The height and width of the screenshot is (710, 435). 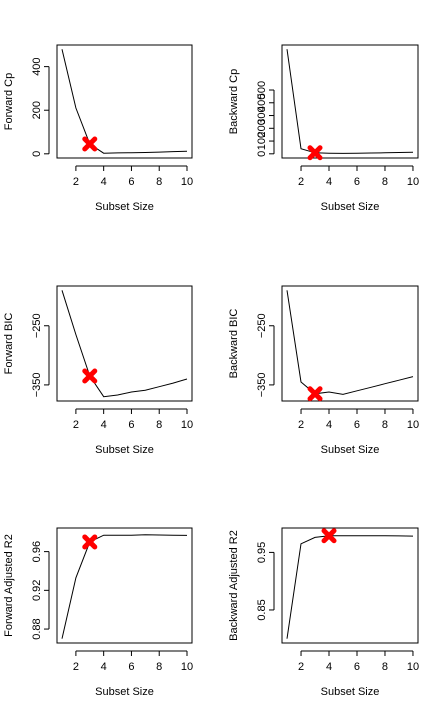 I want to click on y-axis-title: Forward BIC, so click(x=9, y=344).